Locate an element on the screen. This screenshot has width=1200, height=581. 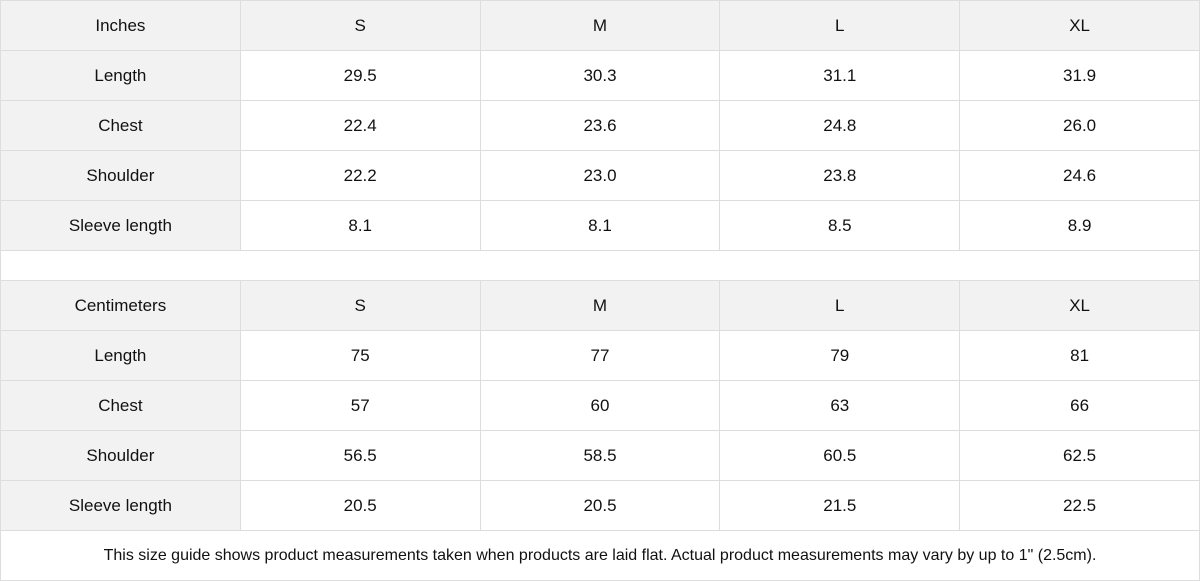
header-row: Inches S M L XL is located at coordinates (600, 25).